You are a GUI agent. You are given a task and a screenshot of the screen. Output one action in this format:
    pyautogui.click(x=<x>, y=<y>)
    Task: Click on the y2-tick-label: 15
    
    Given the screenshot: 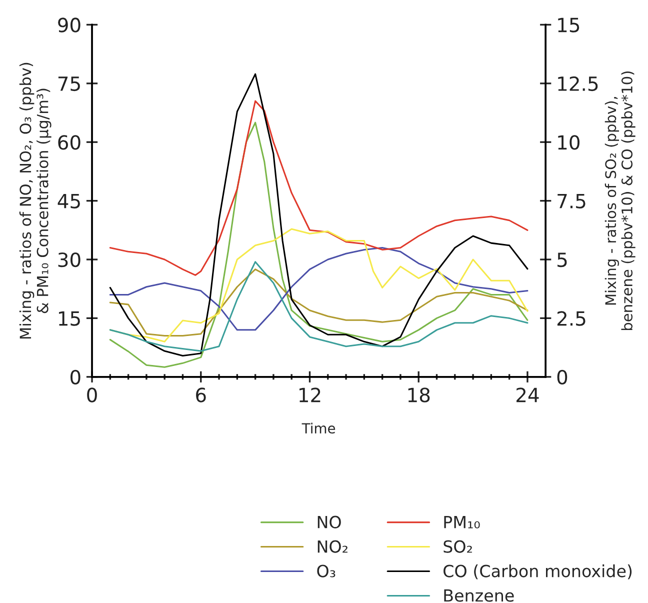 What is the action you would take?
    pyautogui.click(x=569, y=25)
    